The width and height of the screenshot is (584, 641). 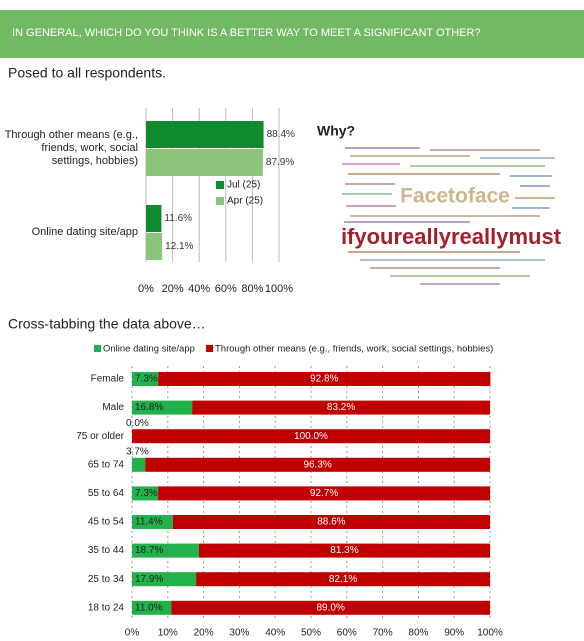 I want to click on data-label: 83.2%, so click(x=341, y=407).